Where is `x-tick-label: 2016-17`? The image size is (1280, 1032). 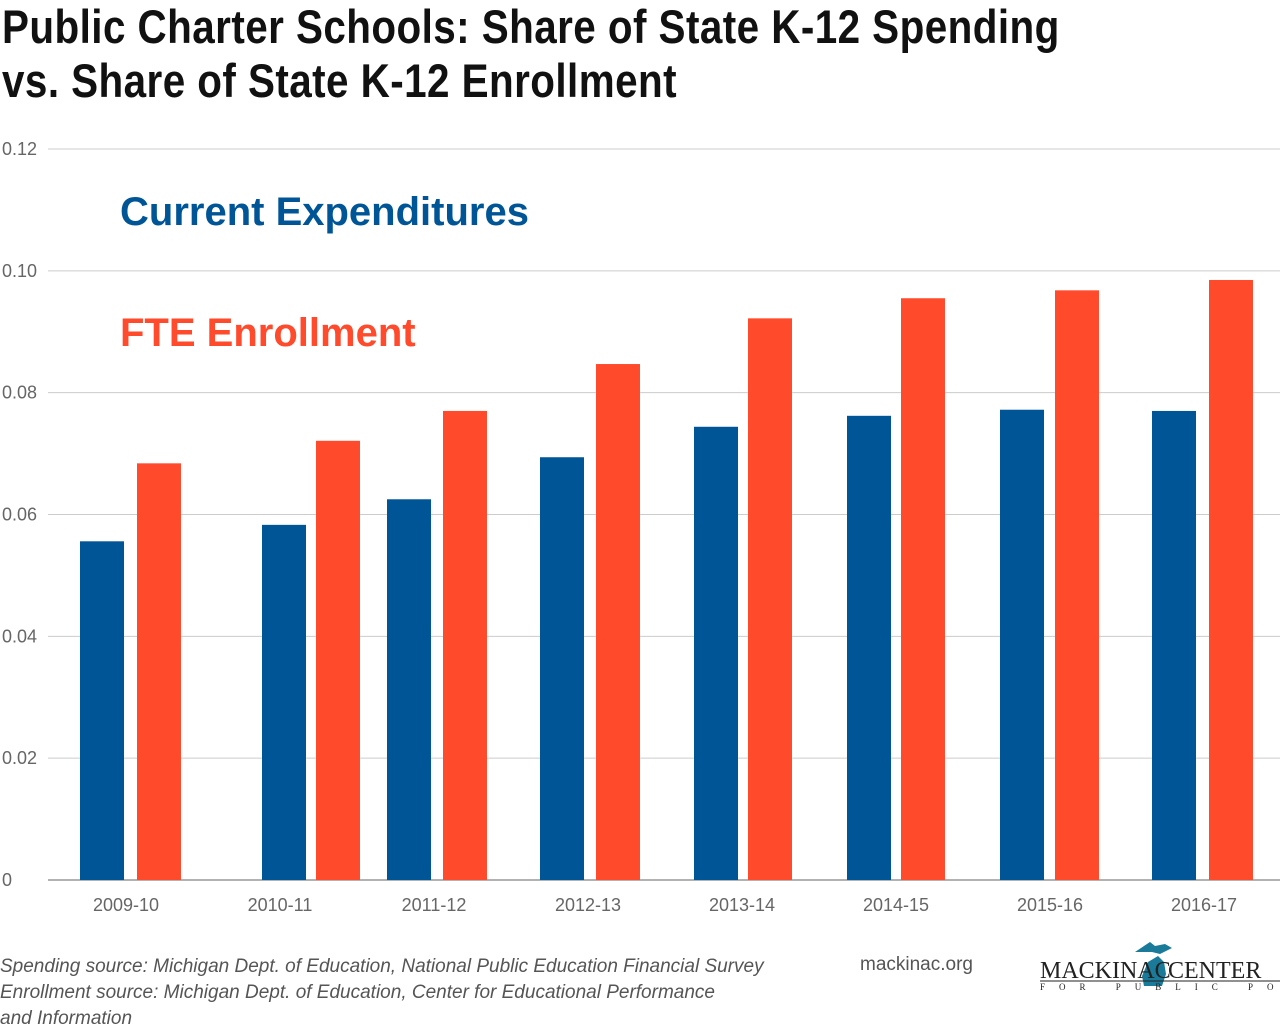 x-tick-label: 2016-17 is located at coordinates (1204, 905).